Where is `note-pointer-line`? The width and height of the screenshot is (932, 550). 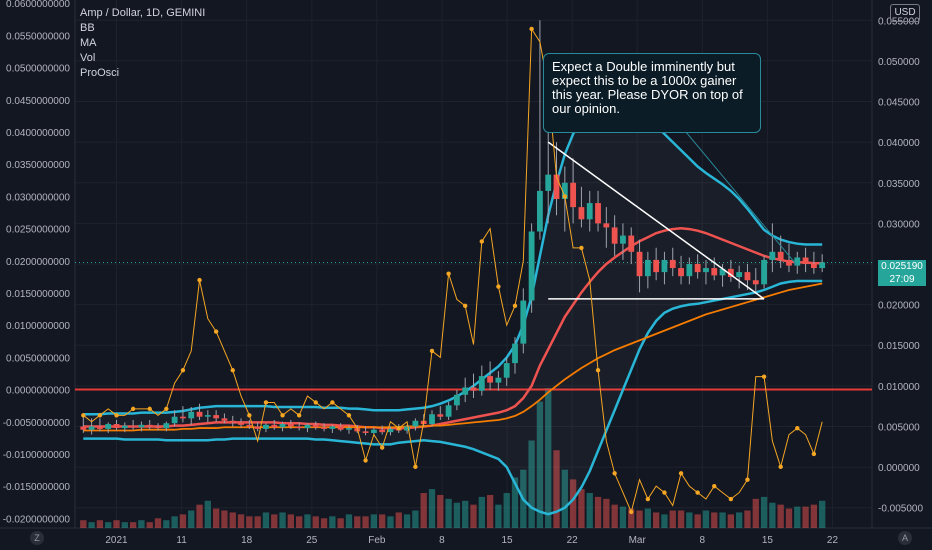
note-pointer-line is located at coordinates (735, 190).